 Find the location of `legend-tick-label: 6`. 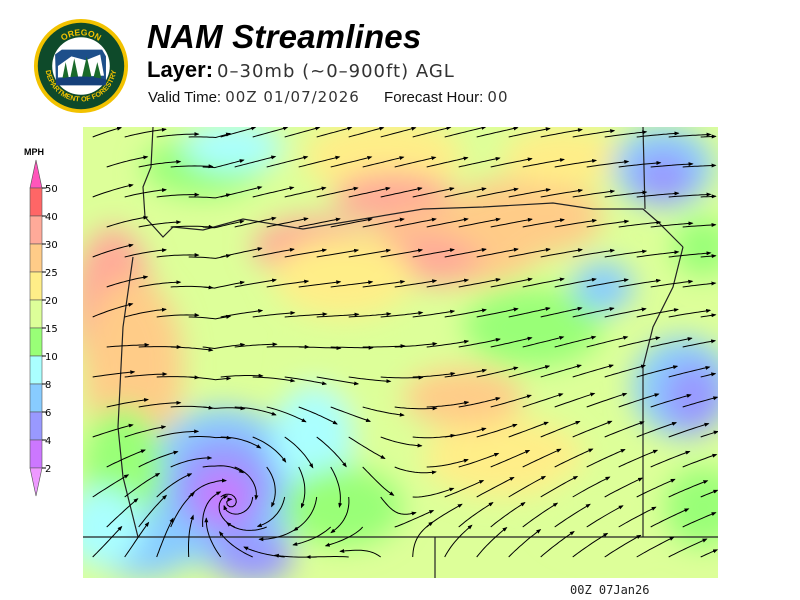

legend-tick-label: 6 is located at coordinates (48, 413).